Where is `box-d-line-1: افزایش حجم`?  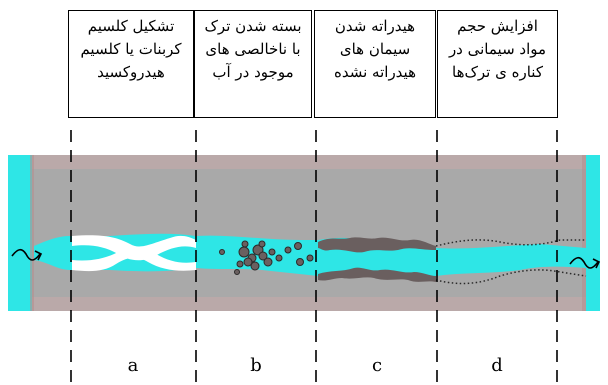 box-d-line-1: افزایش حجم is located at coordinates (497, 26).